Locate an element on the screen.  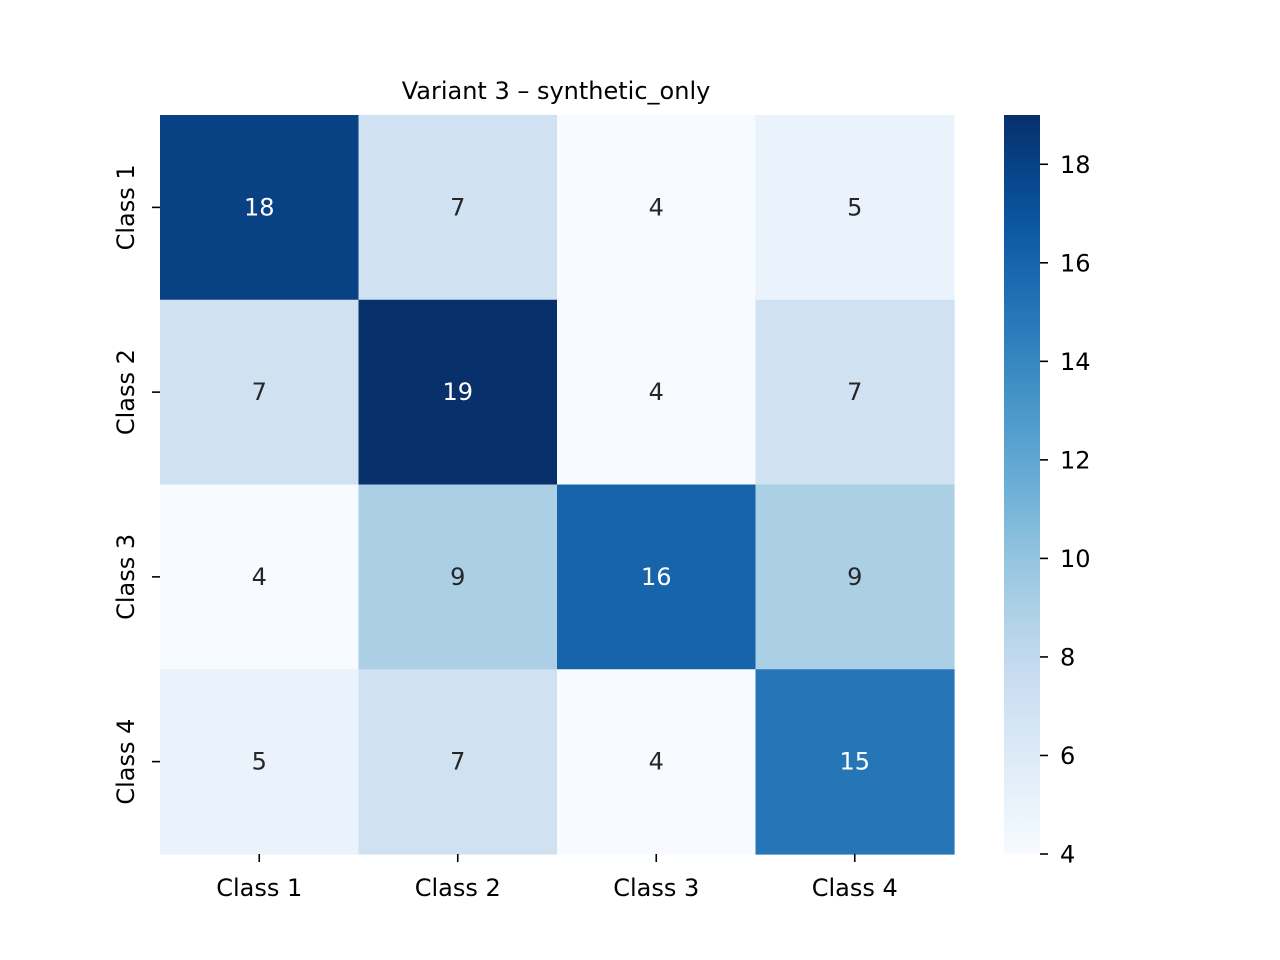
cell-value-label: 18 is located at coordinates (259, 207).